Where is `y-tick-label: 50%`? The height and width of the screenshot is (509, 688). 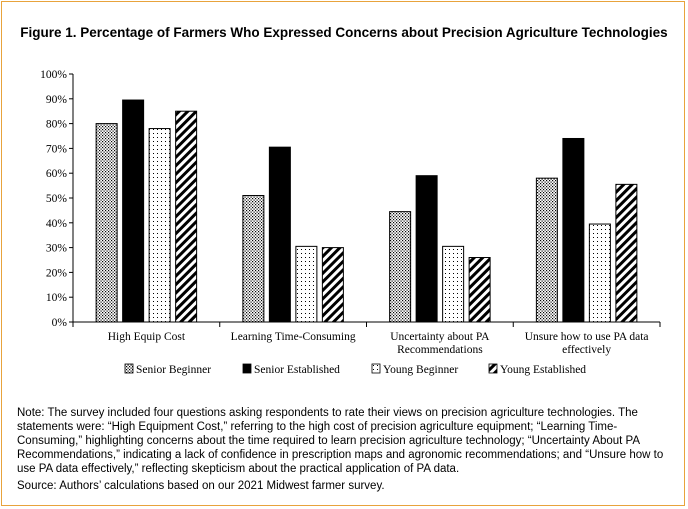 y-tick-label: 50% is located at coordinates (57, 199).